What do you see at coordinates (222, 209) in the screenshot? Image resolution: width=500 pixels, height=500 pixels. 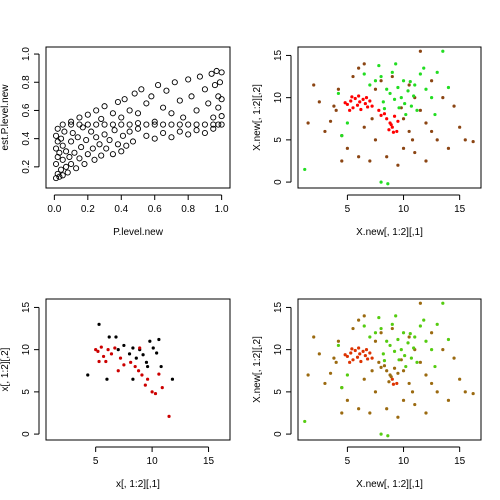 I see `x-tick-label: 1.0` at bounding box center [222, 209].